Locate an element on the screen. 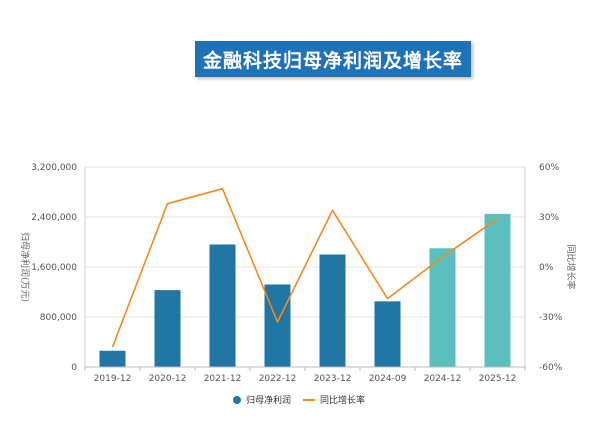  y-tick-label: 2,400,000 is located at coordinates (54, 218).